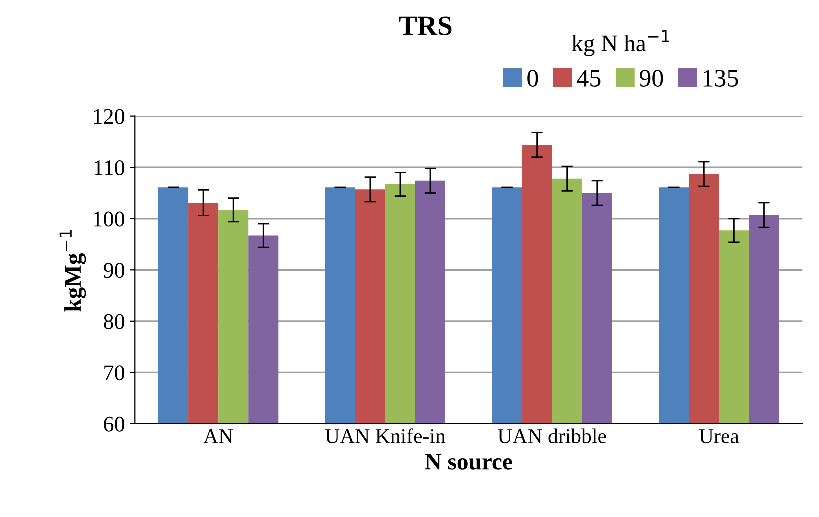 The height and width of the screenshot is (517, 819). What do you see at coordinates (109, 219) in the screenshot?
I see `y-tick-label: 100` at bounding box center [109, 219].